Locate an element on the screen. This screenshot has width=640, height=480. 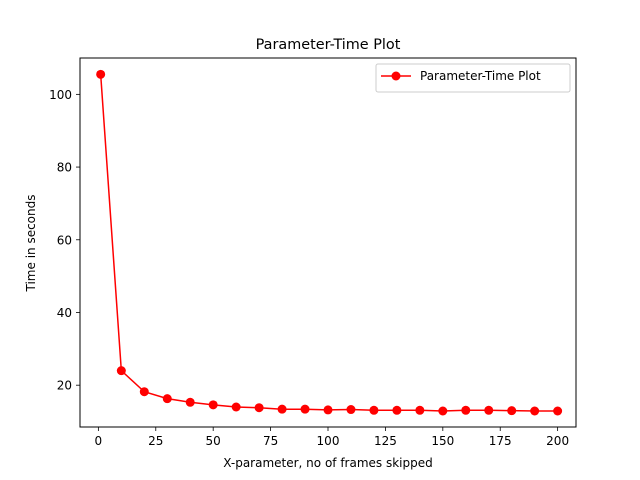
y-tick-label: 20 is located at coordinates (64, 386).